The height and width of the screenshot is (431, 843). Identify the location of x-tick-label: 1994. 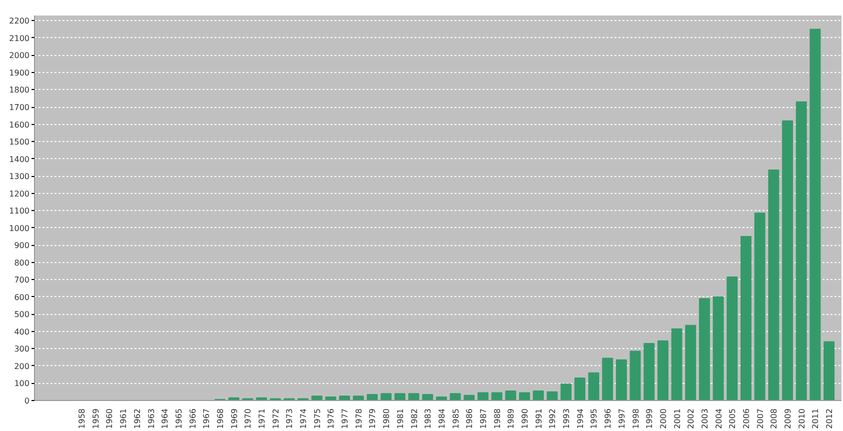
(580, 418).